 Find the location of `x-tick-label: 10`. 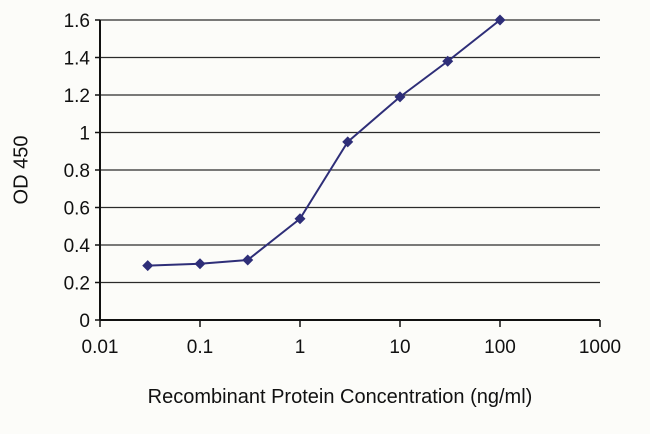

x-tick-label: 10 is located at coordinates (399, 347).